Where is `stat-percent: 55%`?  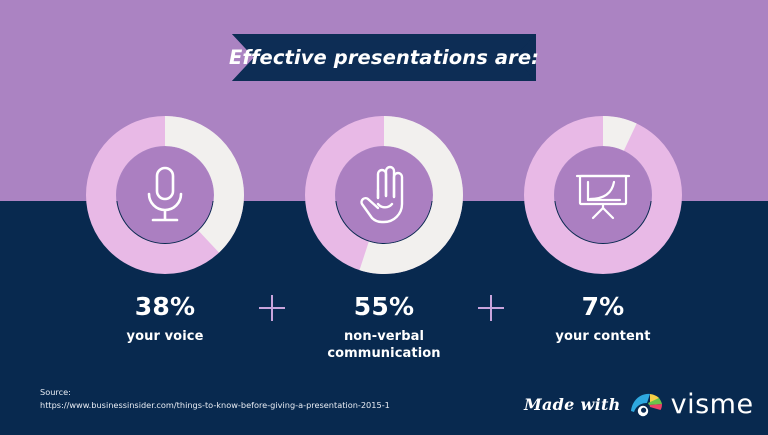 stat-percent: 55% is located at coordinates (384, 306).